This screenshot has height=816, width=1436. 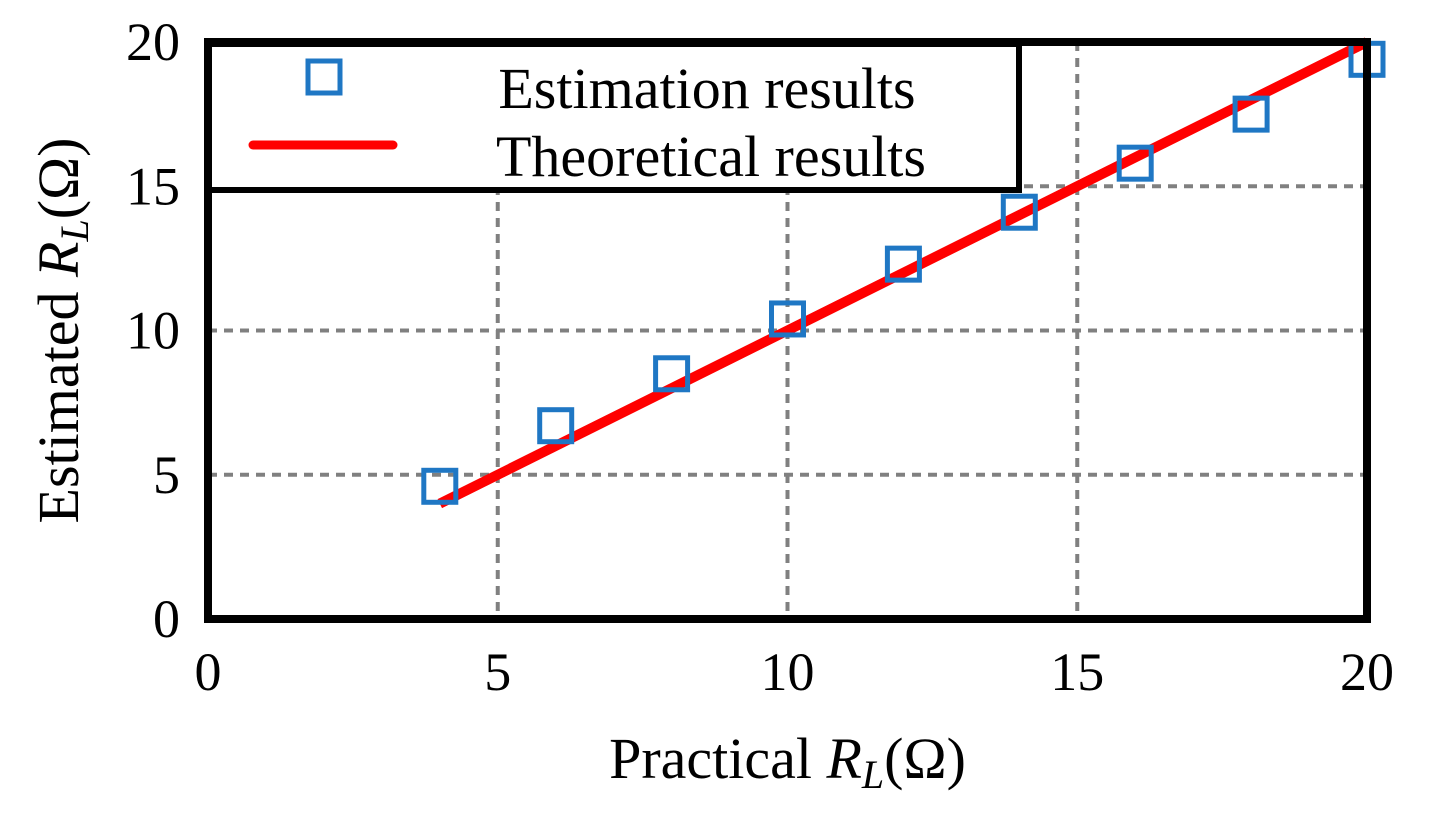 I want to click on y-tick-label-10: 10, so click(x=153, y=331).